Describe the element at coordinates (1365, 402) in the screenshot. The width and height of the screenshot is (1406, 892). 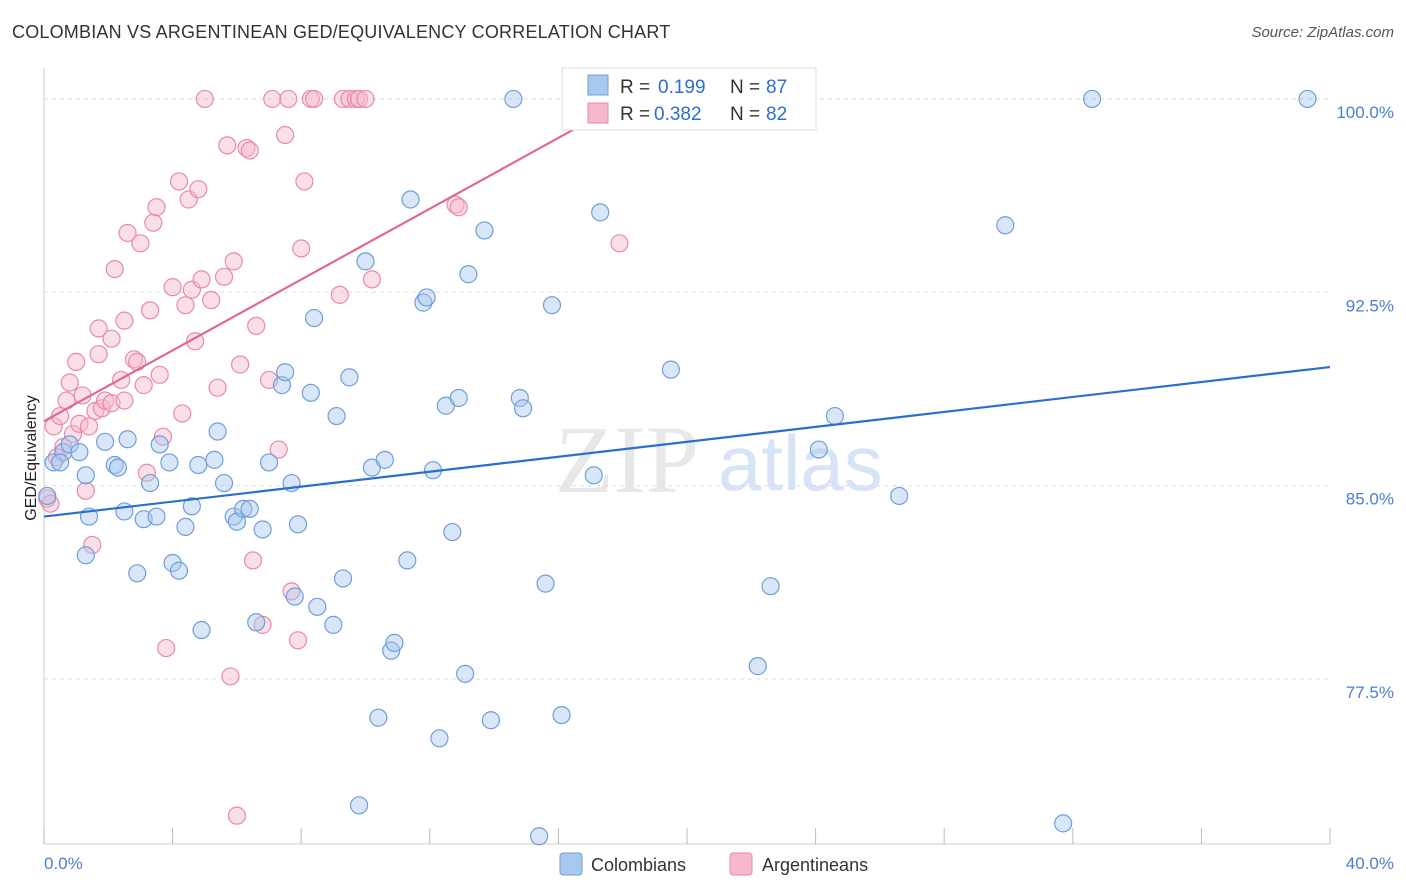
I see `y-tick-labels: 77.5% 85.0% 92.5% 100.0%` at that location.